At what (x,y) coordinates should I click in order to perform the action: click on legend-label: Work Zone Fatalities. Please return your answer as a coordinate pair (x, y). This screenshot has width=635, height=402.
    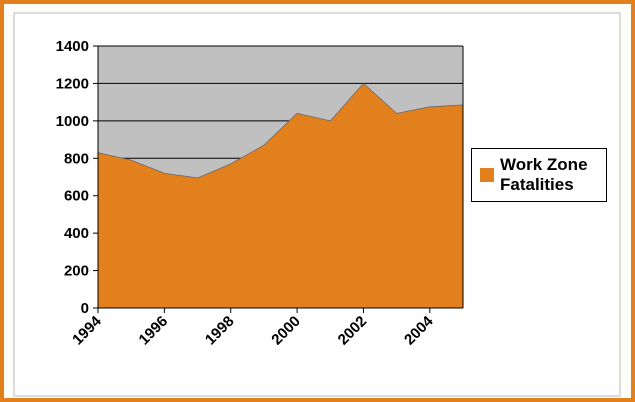
    Looking at the image, I should click on (544, 174).